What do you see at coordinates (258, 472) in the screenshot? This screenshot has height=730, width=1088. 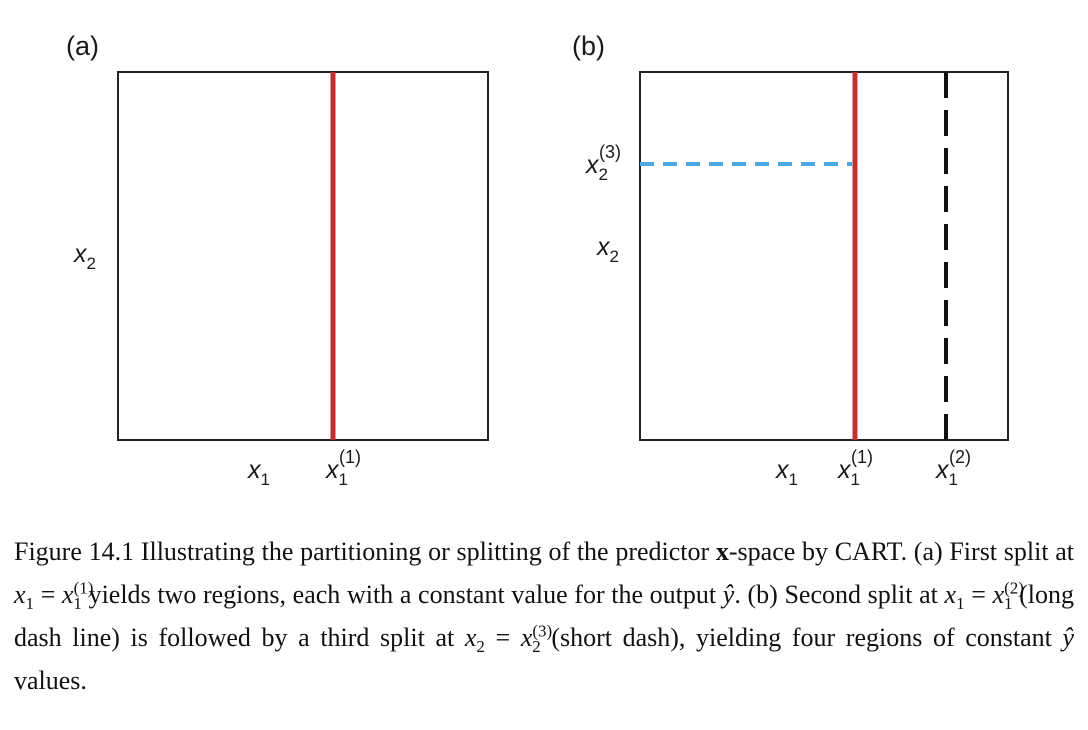 I see `panel-a-x-axis-label: x1` at bounding box center [258, 472].